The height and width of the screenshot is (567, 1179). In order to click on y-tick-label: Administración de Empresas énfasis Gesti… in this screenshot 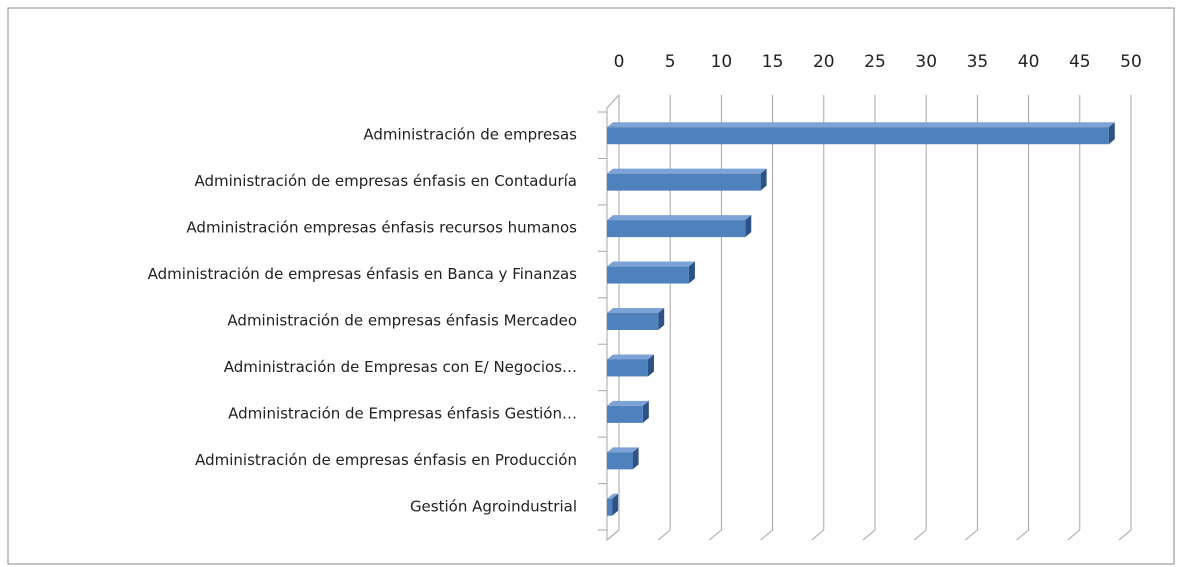, I will do `click(402, 413)`.